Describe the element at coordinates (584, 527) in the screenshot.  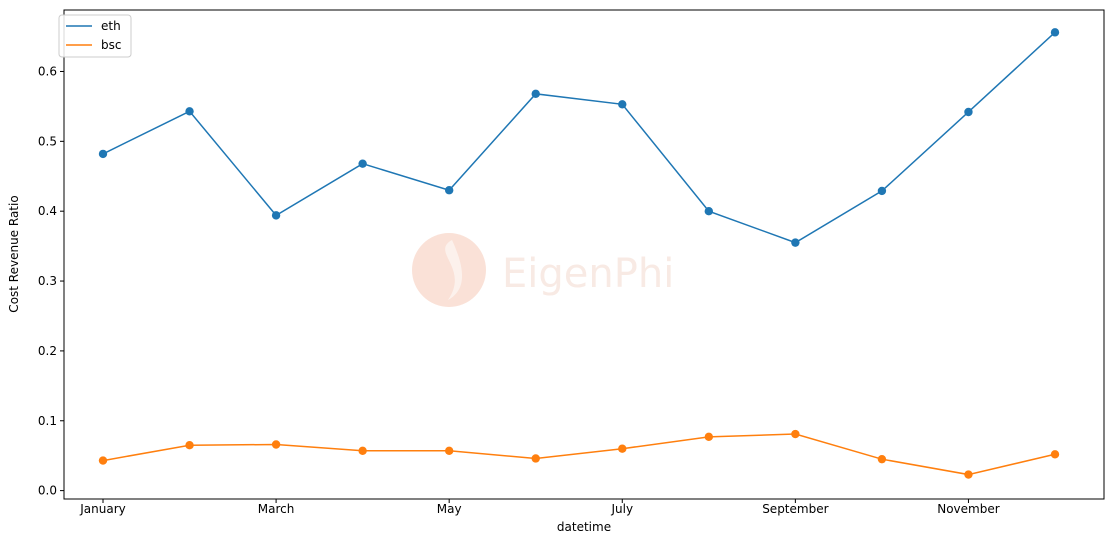
I see `x-axis-label: datetime` at that location.